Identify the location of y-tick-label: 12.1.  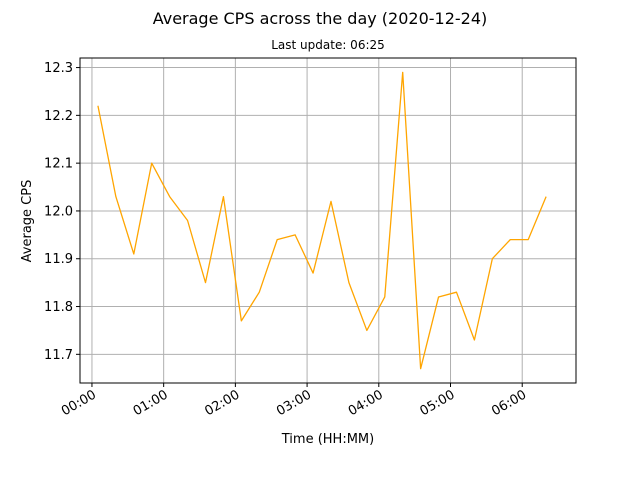
(58, 164).